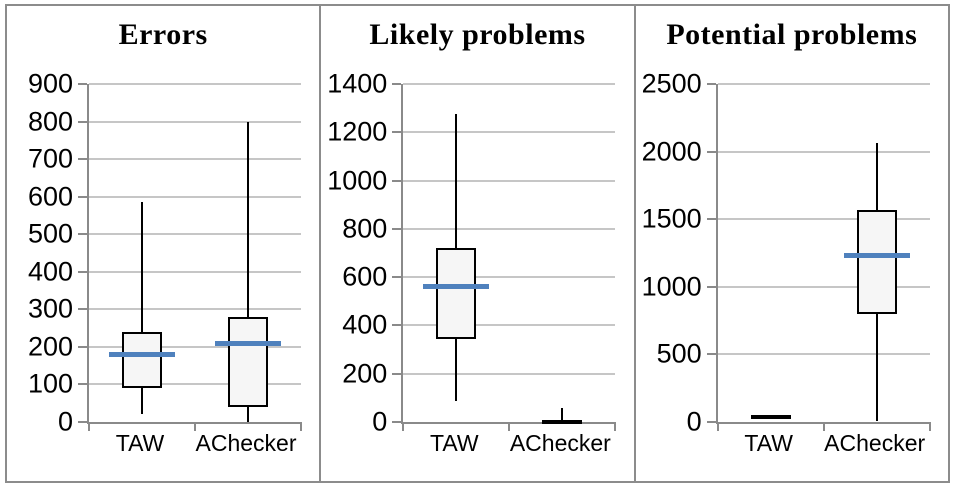 The width and height of the screenshot is (954, 489). I want to click on chart-title: Potential problems, so click(792, 34).